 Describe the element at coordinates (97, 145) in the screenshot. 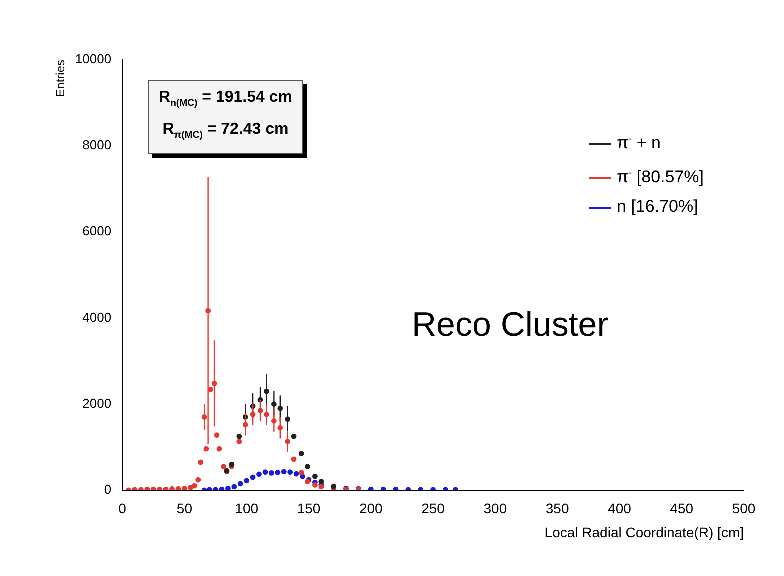

I see `y-tick-label: 8000` at that location.